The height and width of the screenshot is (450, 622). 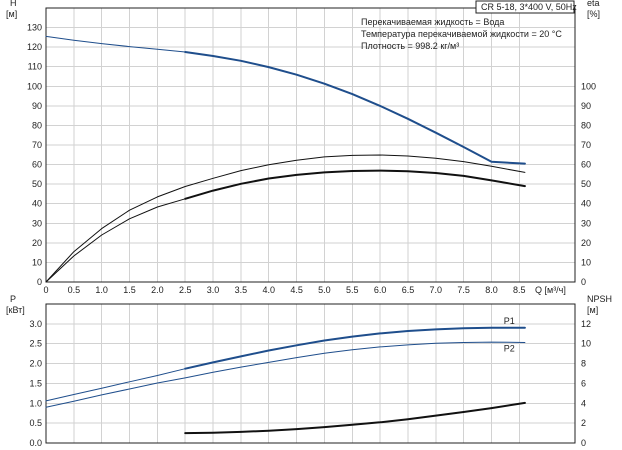 I want to click on y-tick-label-left: 120, so click(x=34, y=47).